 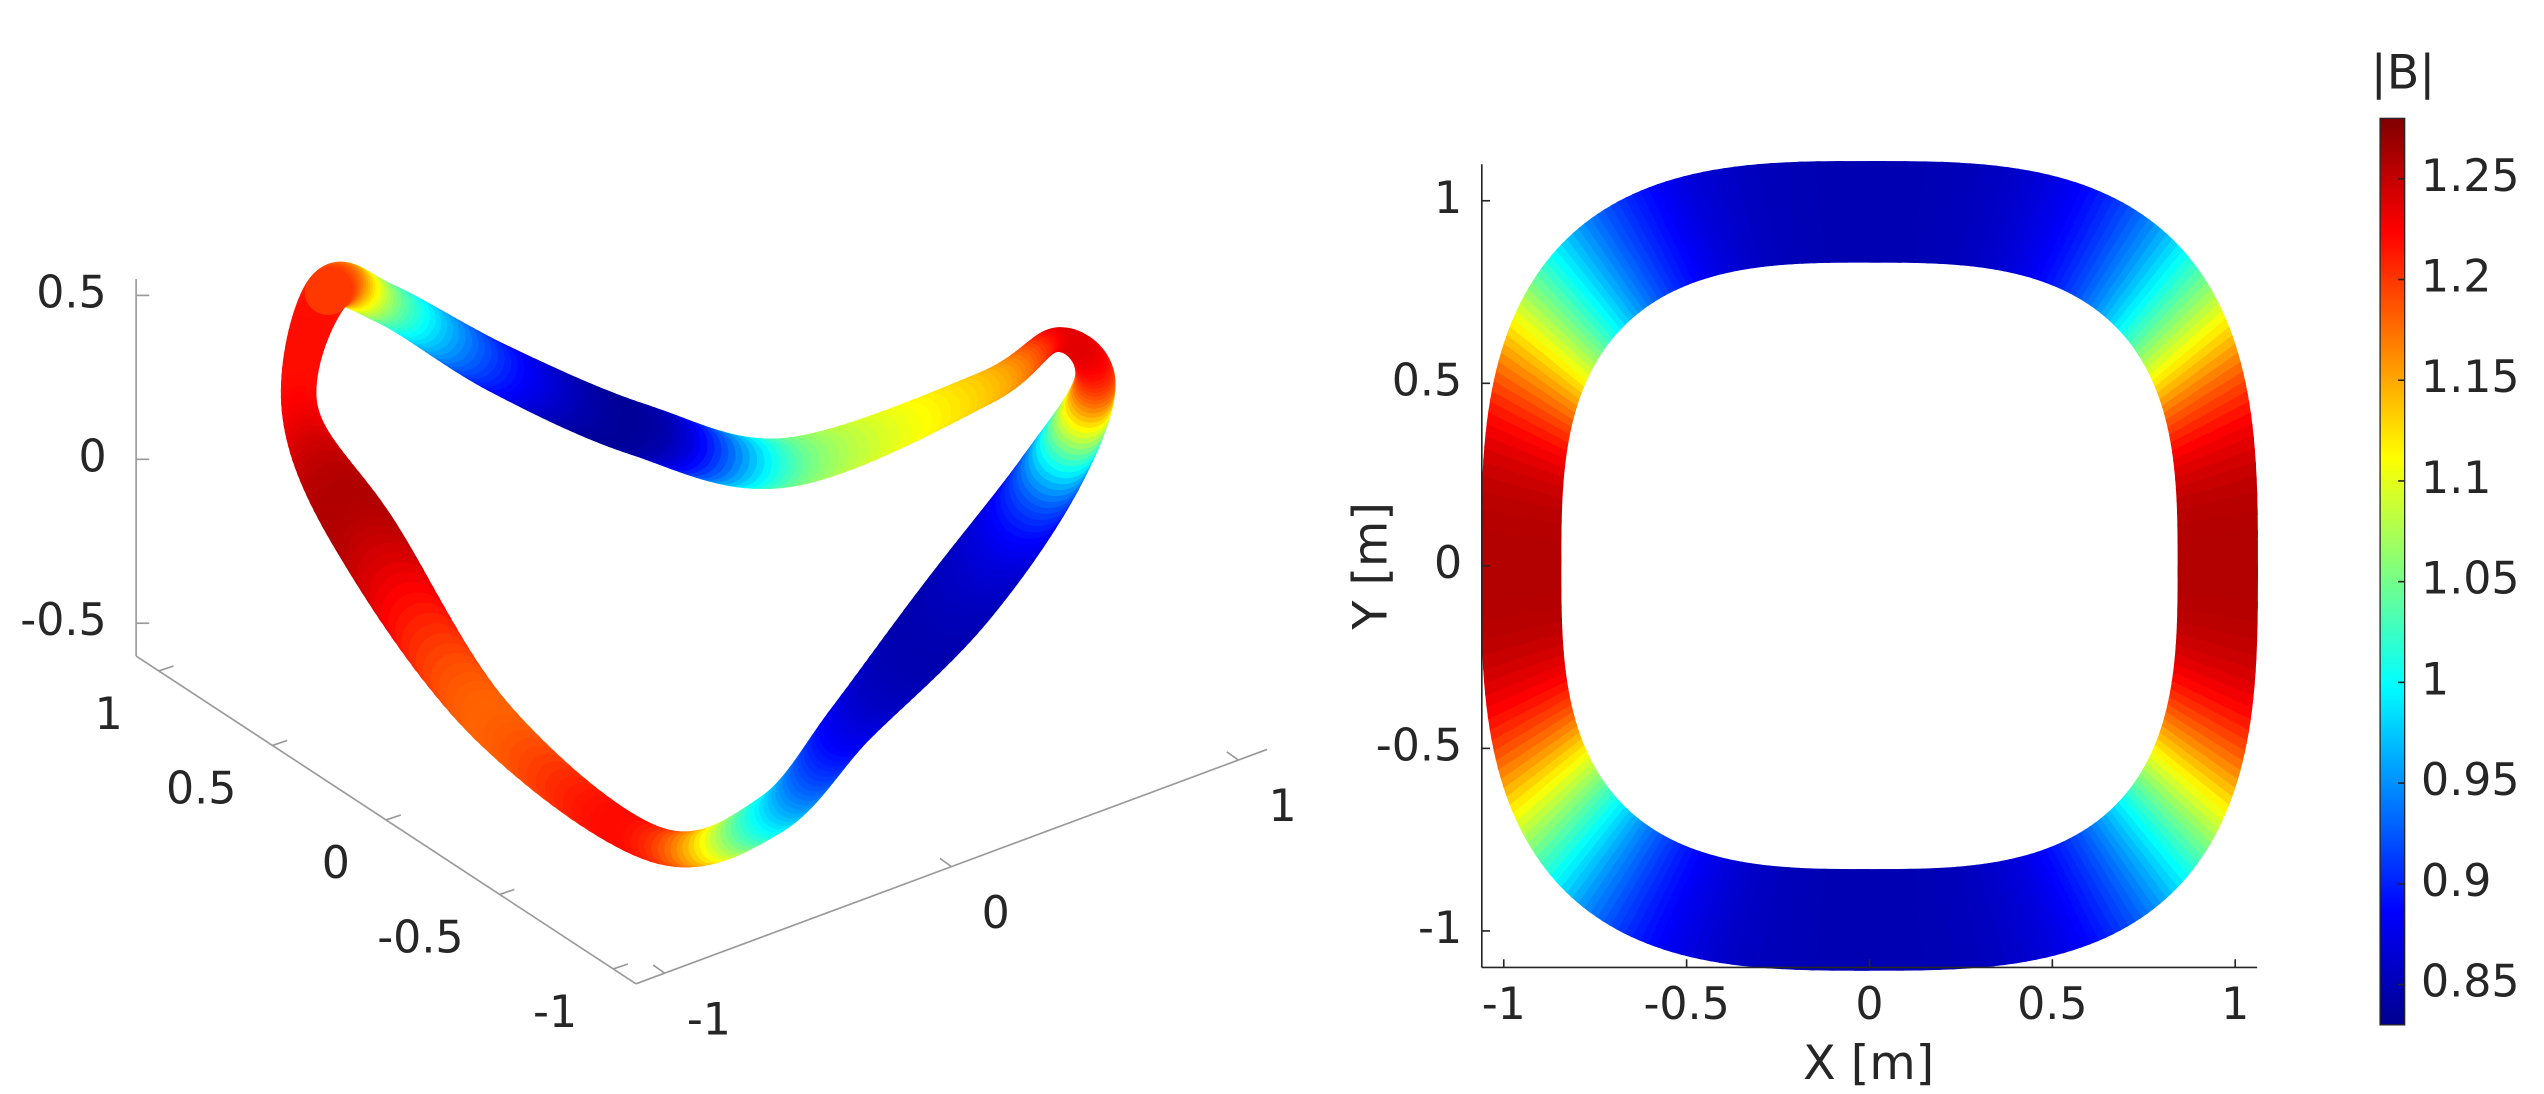 I want to click on colorbar-tick-label: 0.9, so click(x=2456, y=881).